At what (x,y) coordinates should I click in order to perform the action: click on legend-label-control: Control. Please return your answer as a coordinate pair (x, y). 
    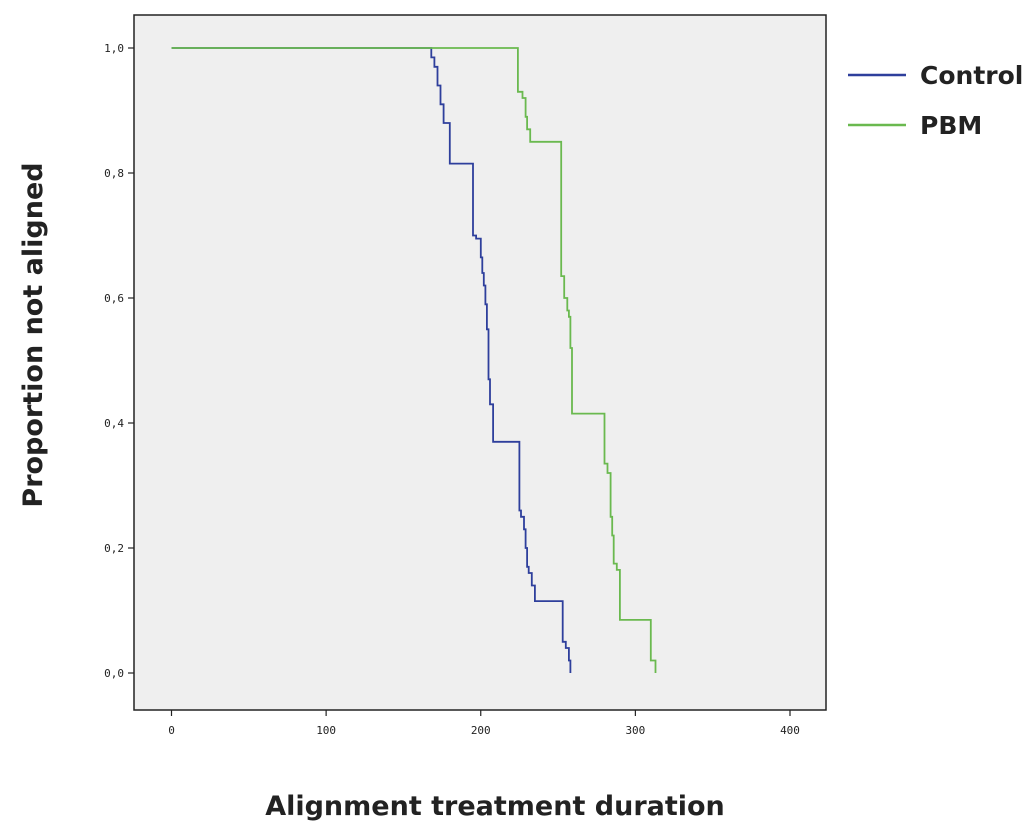
    Looking at the image, I should click on (971, 75).